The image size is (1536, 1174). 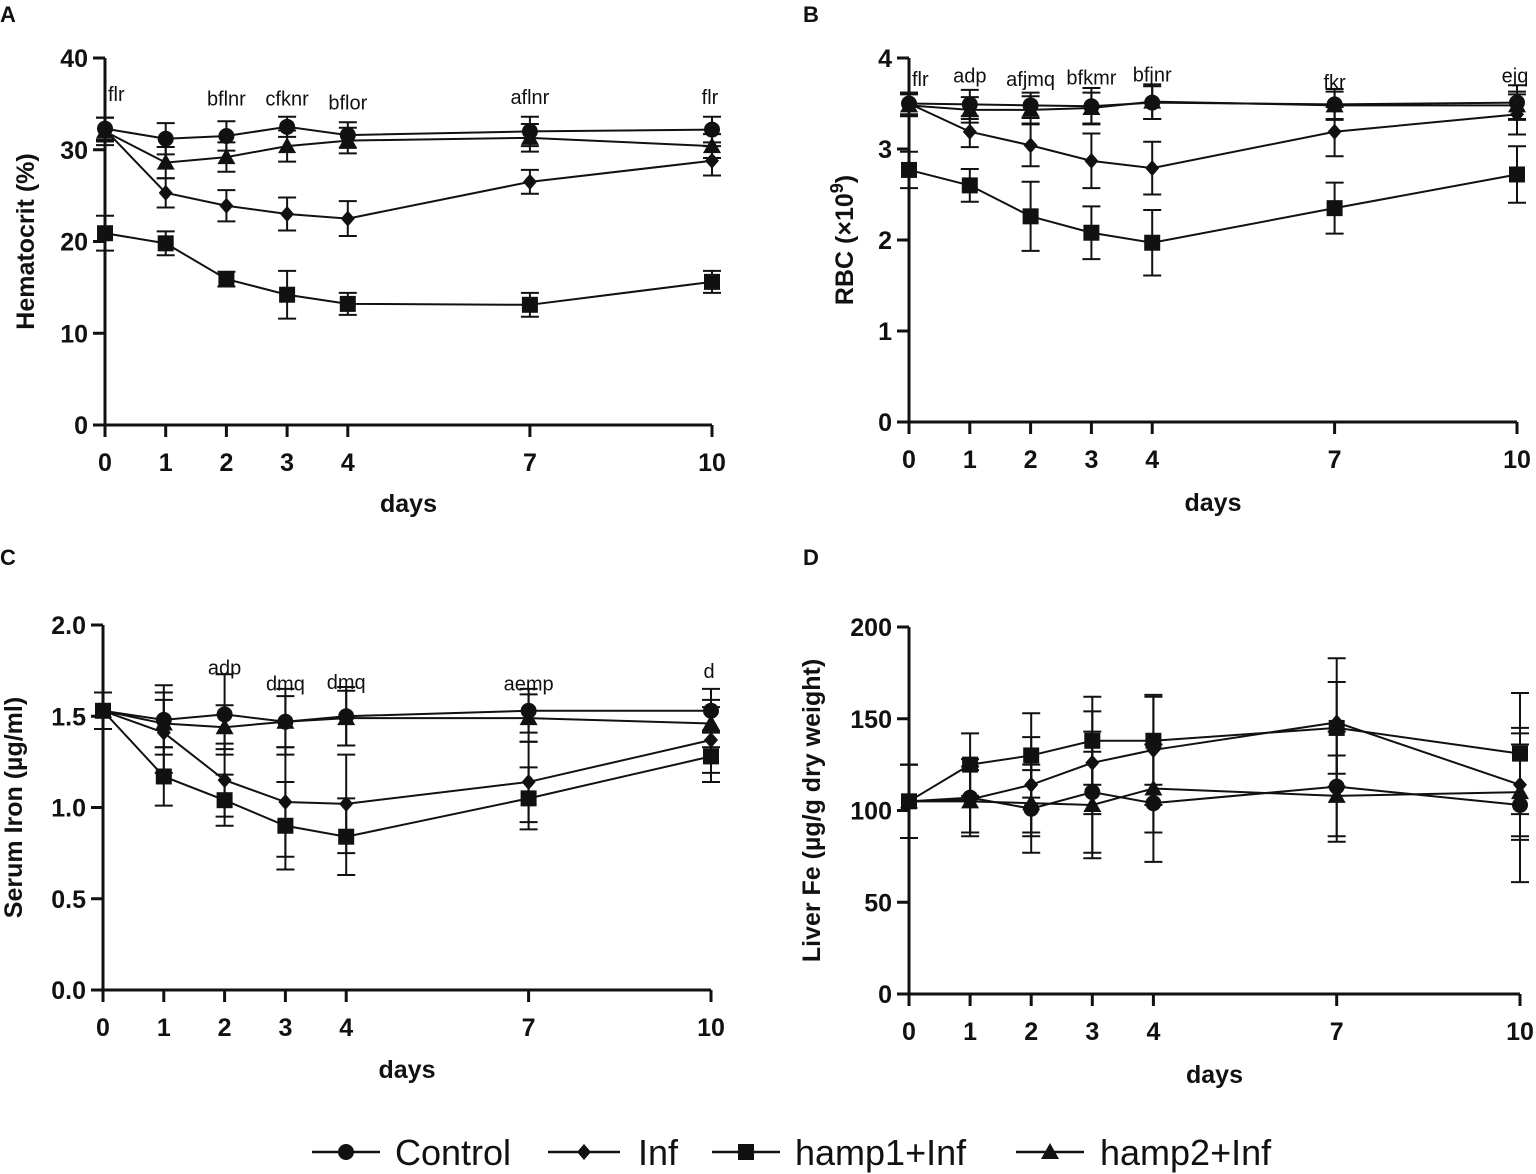 I want to click on y-tick-label: 0.0, so click(x=68, y=991).